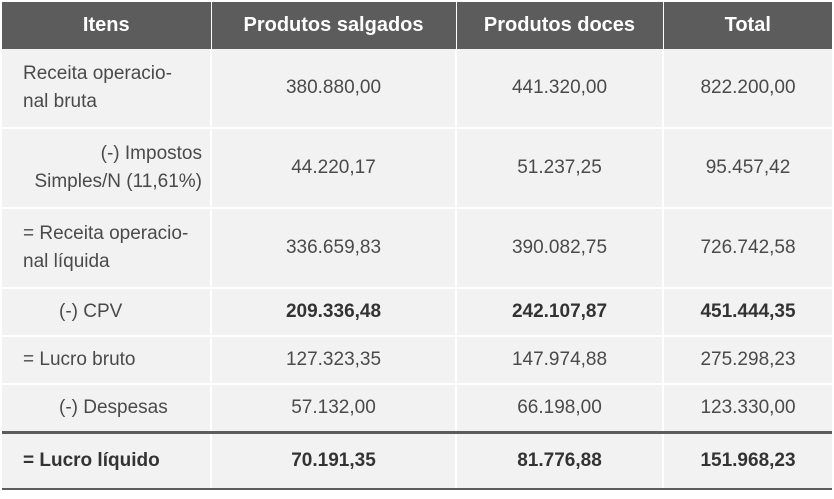 Image resolution: width=834 pixels, height=499 pixels. Describe the element at coordinates (747, 460) in the screenshot. I see `cell-total: 151.968,23` at that location.